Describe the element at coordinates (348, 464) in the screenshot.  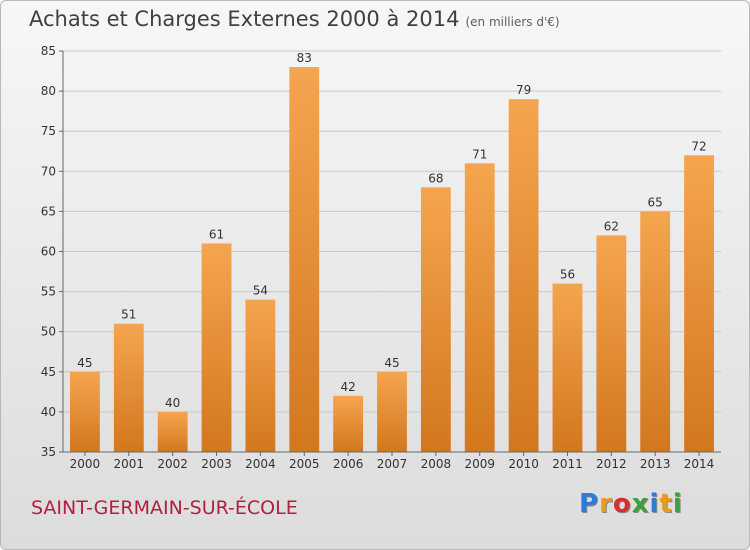
I see `x-tick-label: 2006` at that location.